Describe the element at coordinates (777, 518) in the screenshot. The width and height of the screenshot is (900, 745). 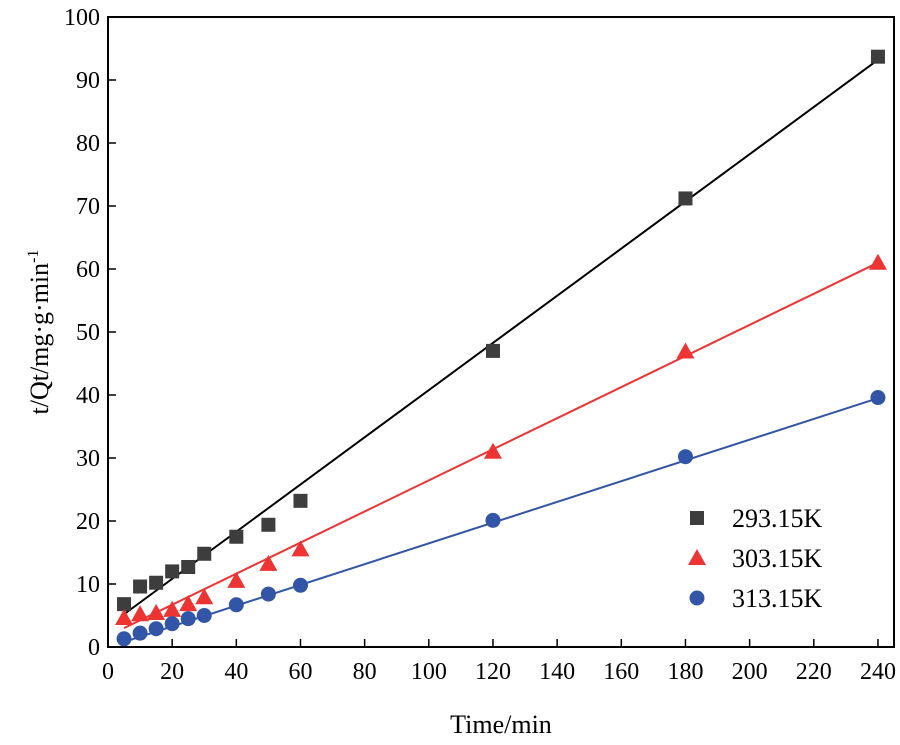
I see `legend-label-293-15k: 293.15K` at that location.